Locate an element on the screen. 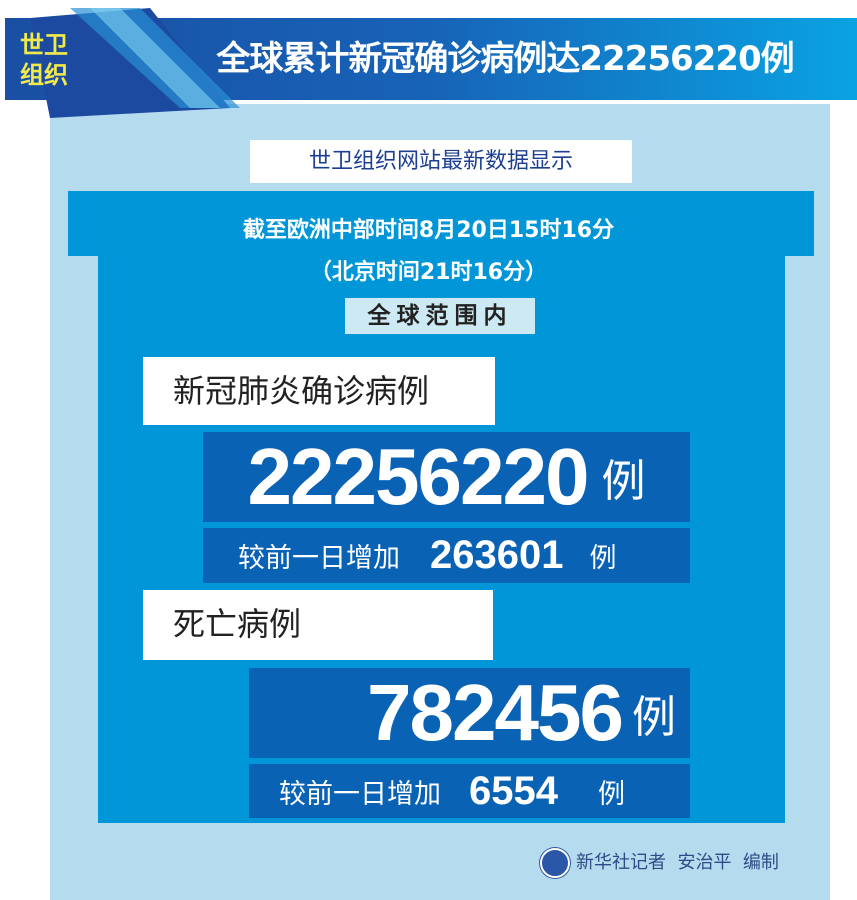  confirmed-increase-unit: 例 is located at coordinates (603, 558).